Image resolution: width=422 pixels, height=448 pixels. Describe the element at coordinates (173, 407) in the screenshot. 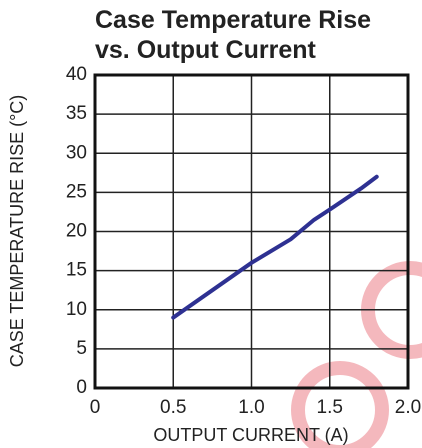

I see `x-tick-label: 0.5` at that location.